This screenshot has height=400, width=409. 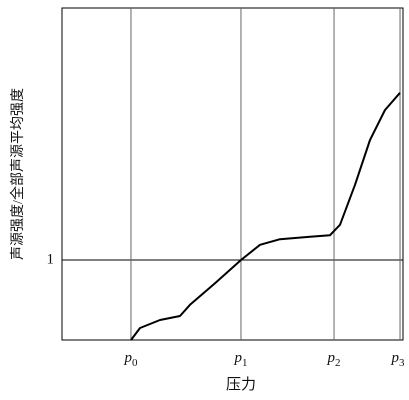 What do you see at coordinates (334, 359) in the screenshot?
I see `x-tick-label: p2` at bounding box center [334, 359].